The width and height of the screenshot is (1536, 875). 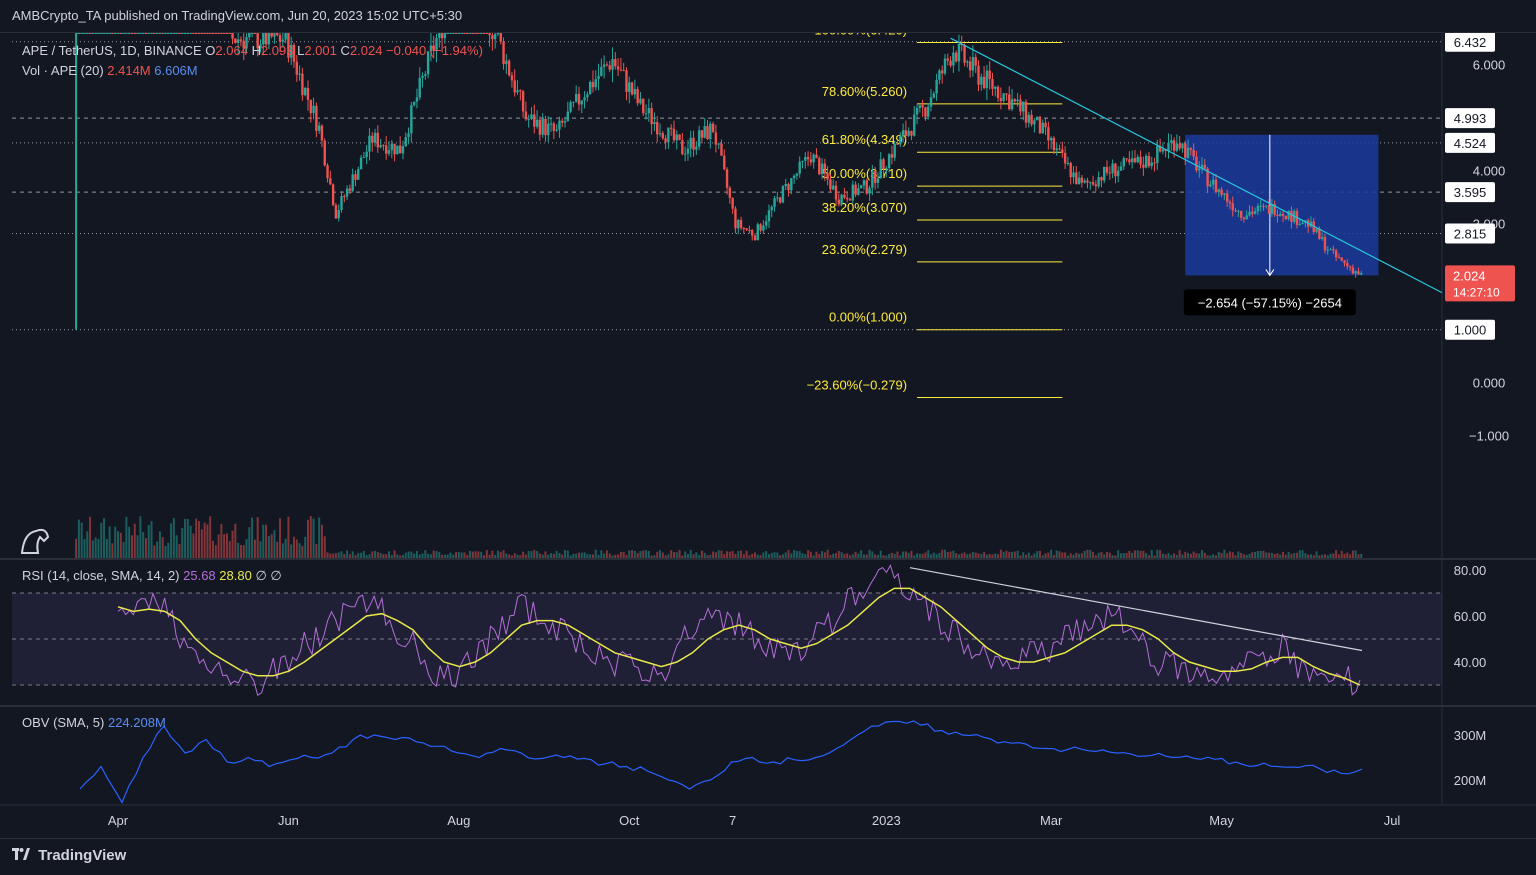 I want to click on legend-value: OBV (SMA, 5), so click(x=65, y=722).